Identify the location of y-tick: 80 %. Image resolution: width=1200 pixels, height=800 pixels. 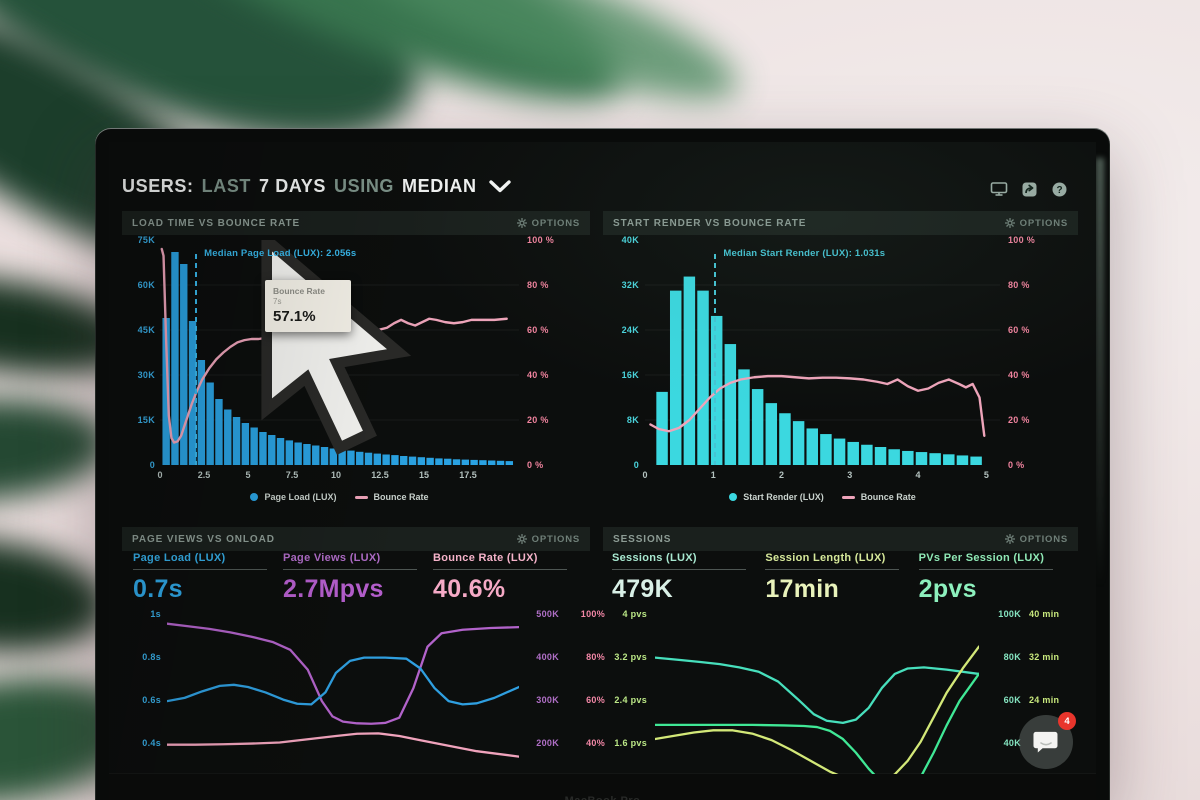
(1019, 285).